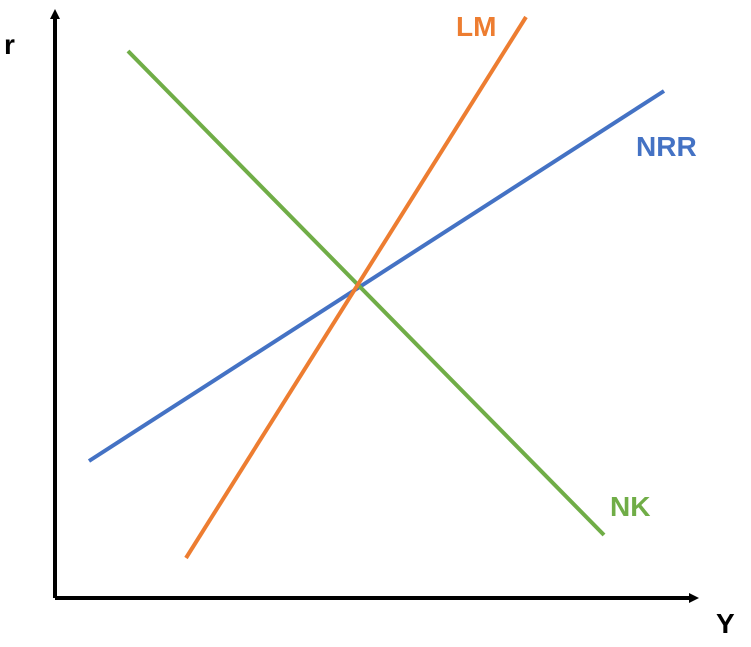  Describe the element at coordinates (666, 146) in the screenshot. I see `nrr-label: NRR` at that location.